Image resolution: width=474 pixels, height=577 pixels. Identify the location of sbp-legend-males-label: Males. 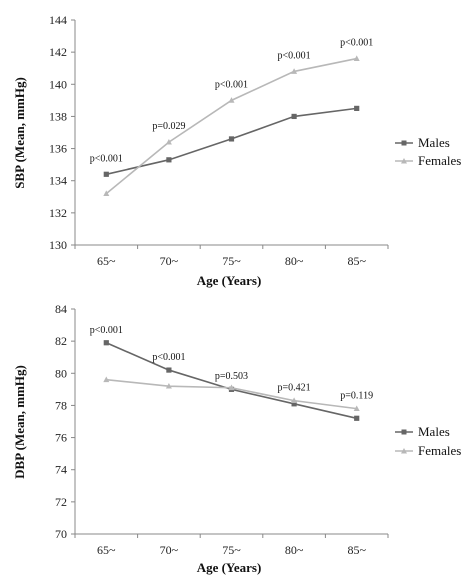
(434, 142).